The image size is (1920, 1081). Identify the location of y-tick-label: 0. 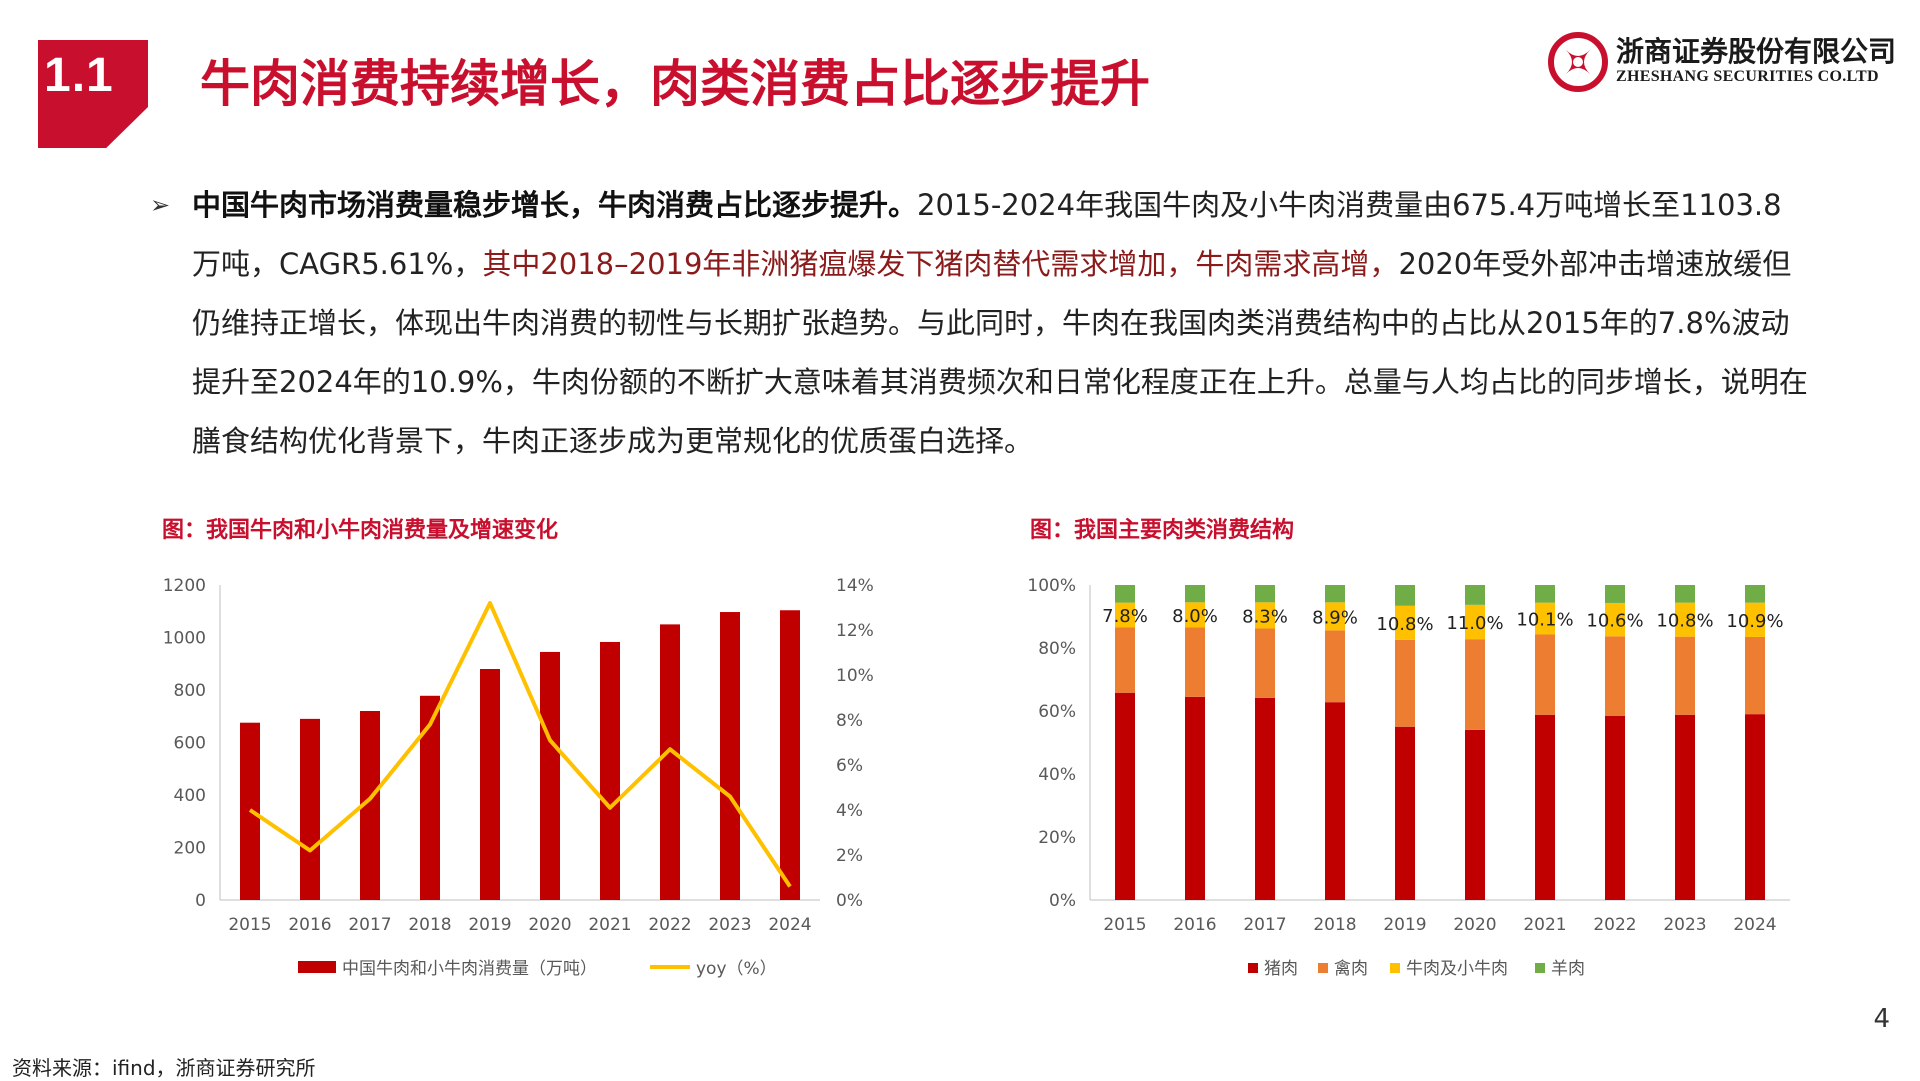
(200, 901).